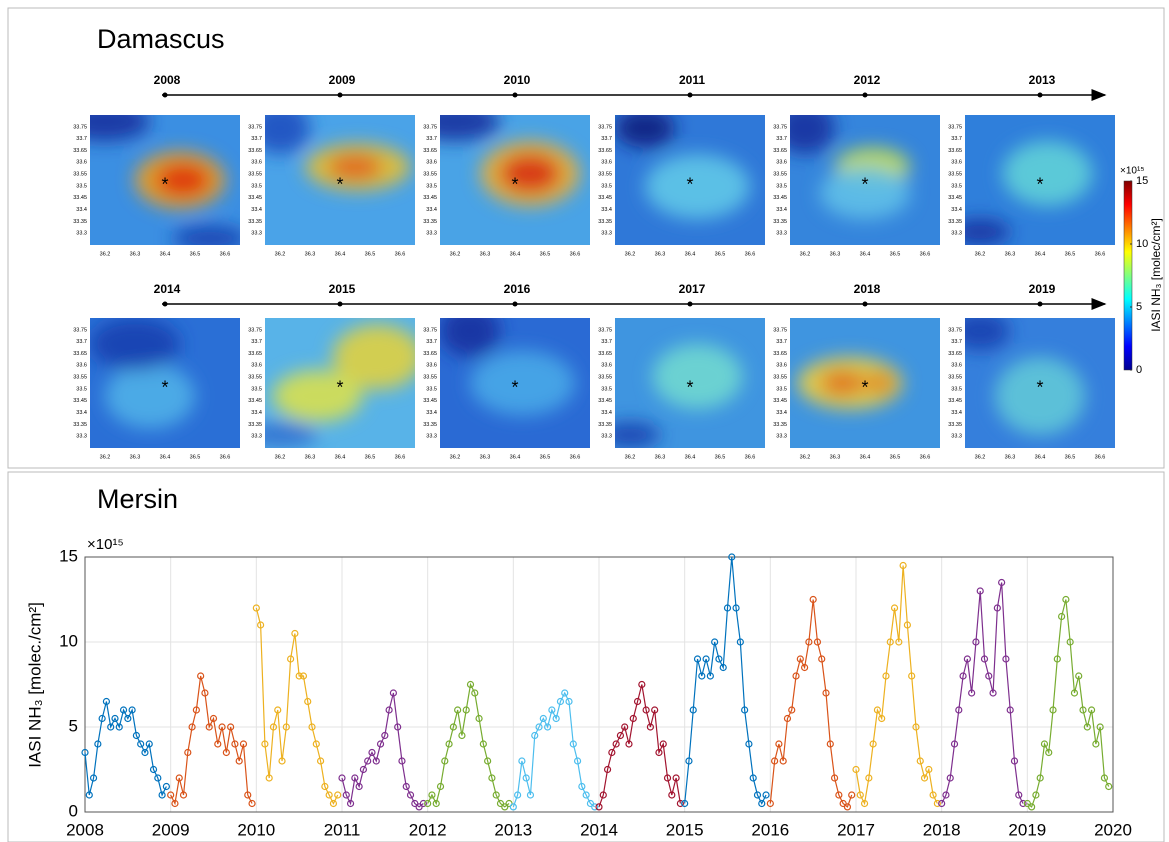 The width and height of the screenshot is (1169, 842). I want to click on x-tick-label: 2017, so click(856, 829).